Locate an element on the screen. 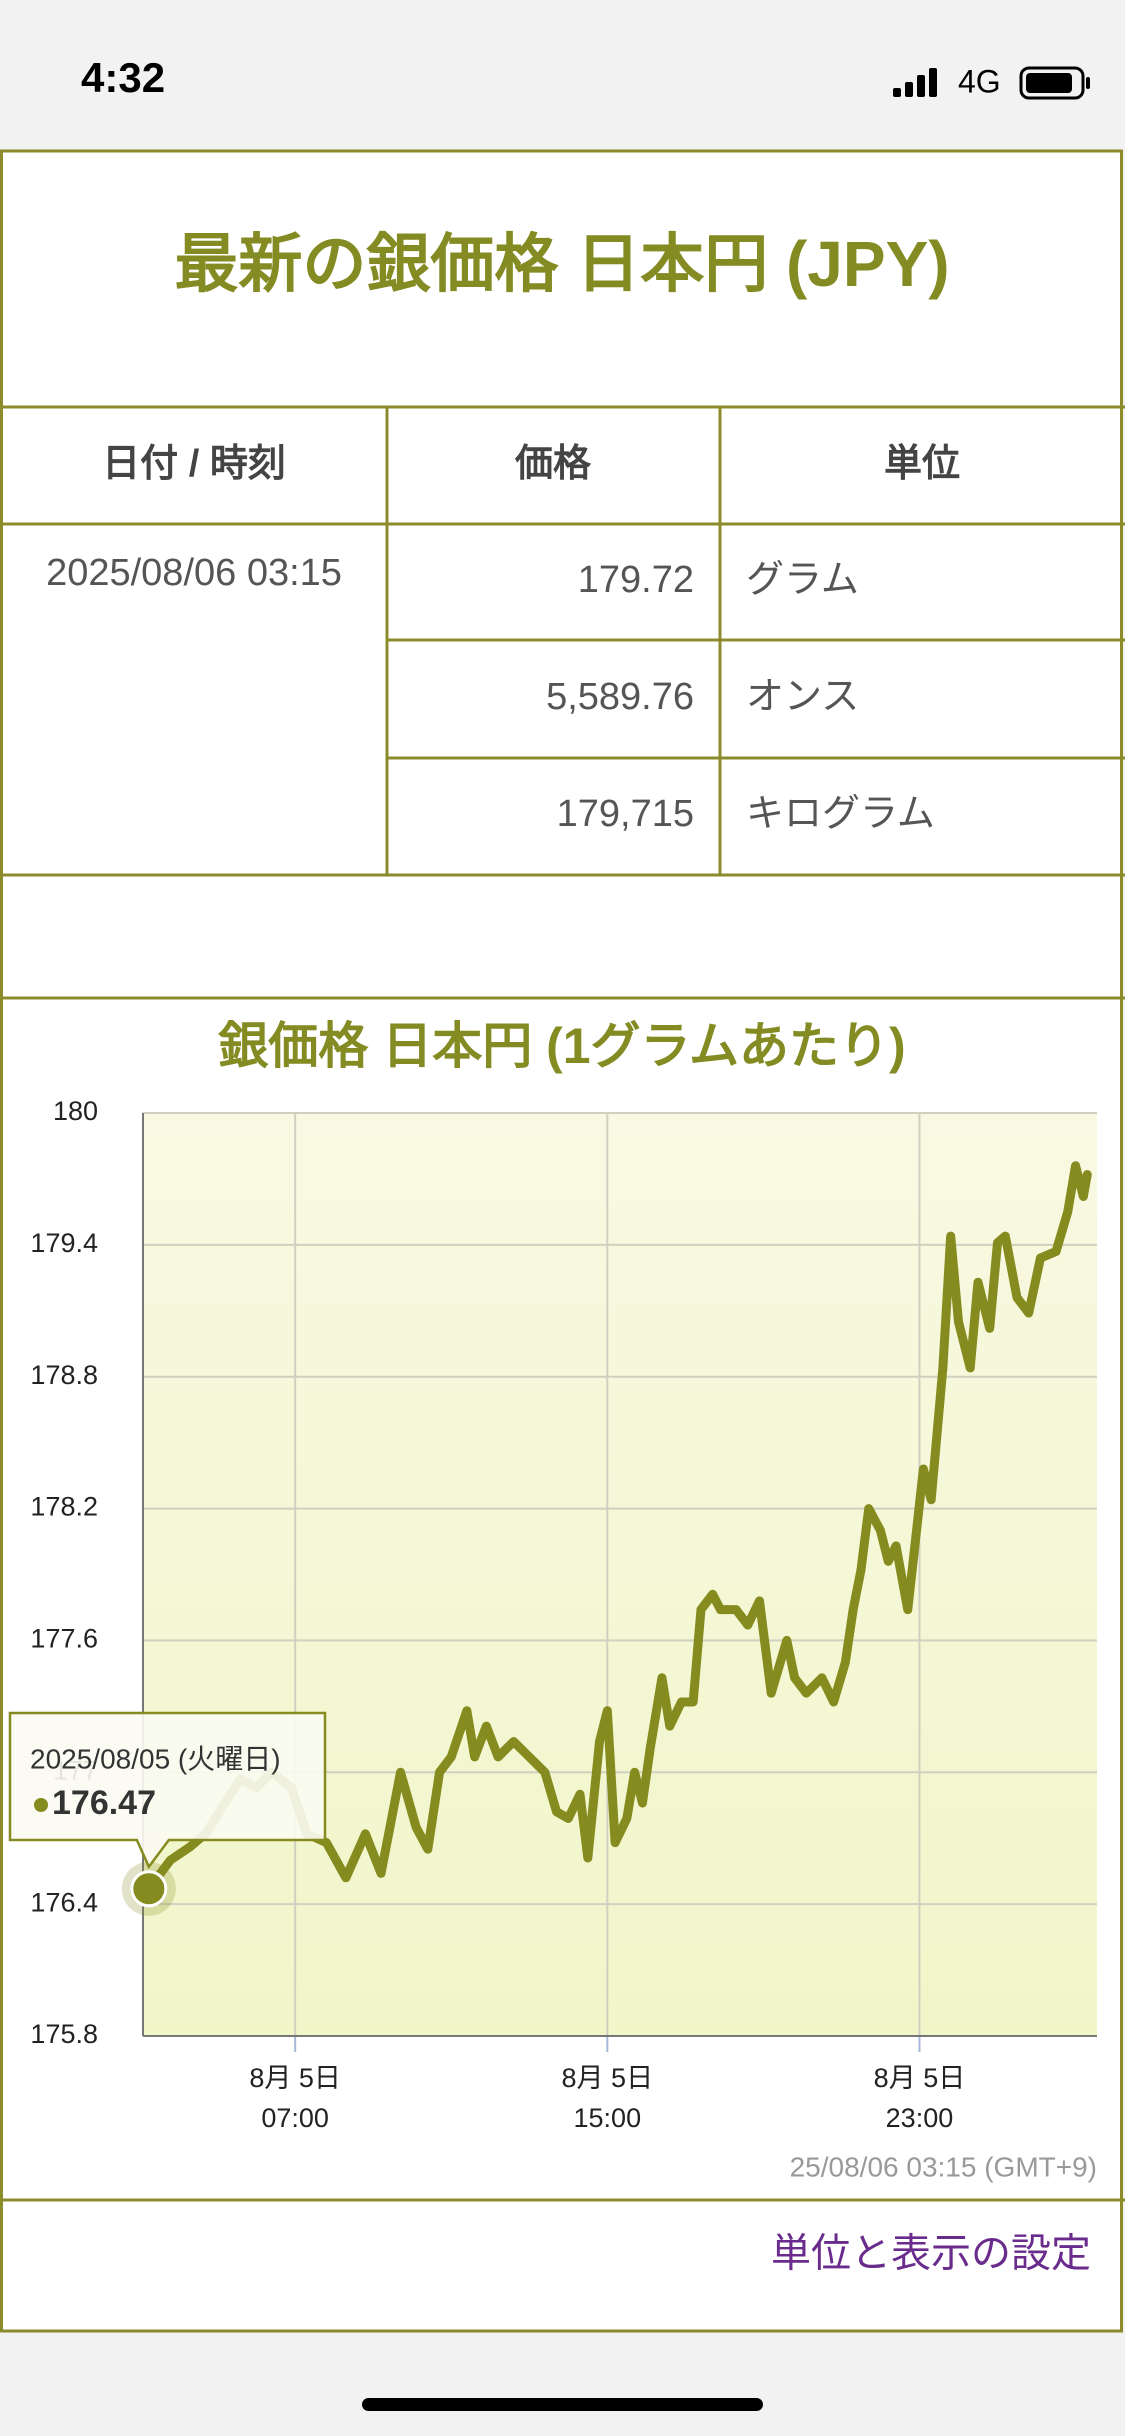  tooltip-box is located at coordinates (167, 1790).